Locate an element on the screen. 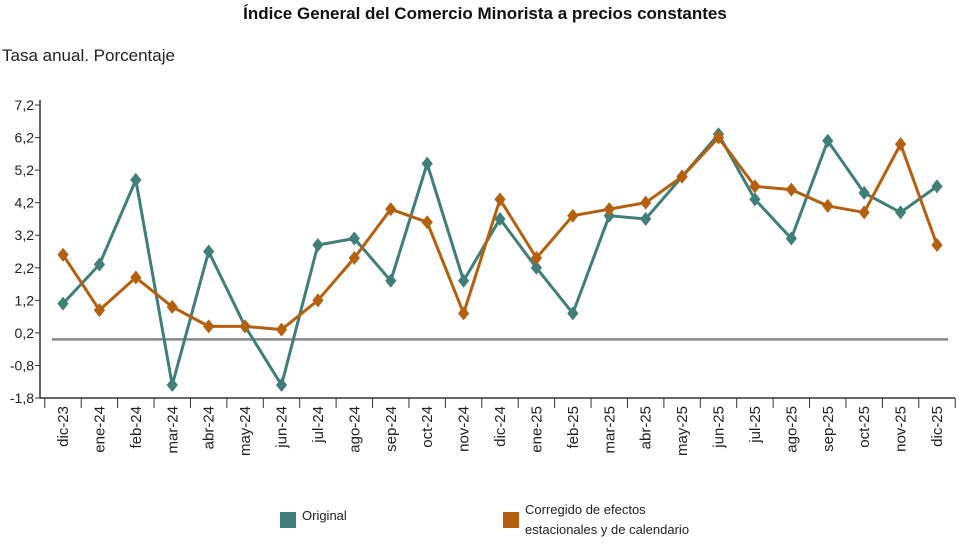  x-tick-label: jul-24 is located at coordinates (318, 425).